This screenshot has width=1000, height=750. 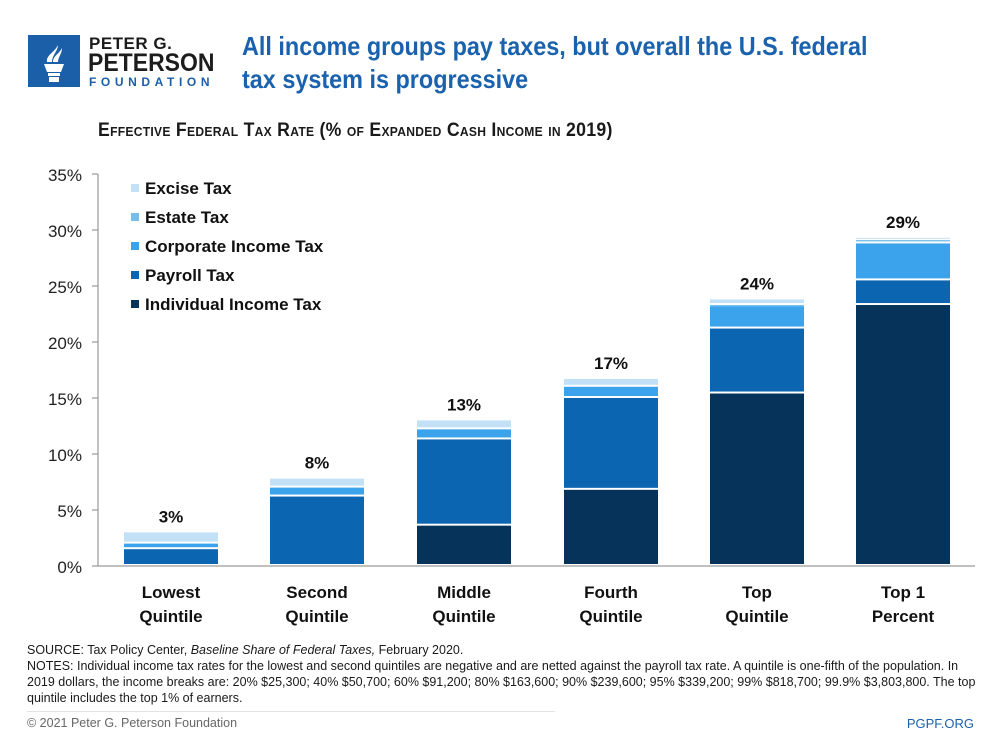 I want to click on y-tick-label: 5%, so click(x=69, y=511).